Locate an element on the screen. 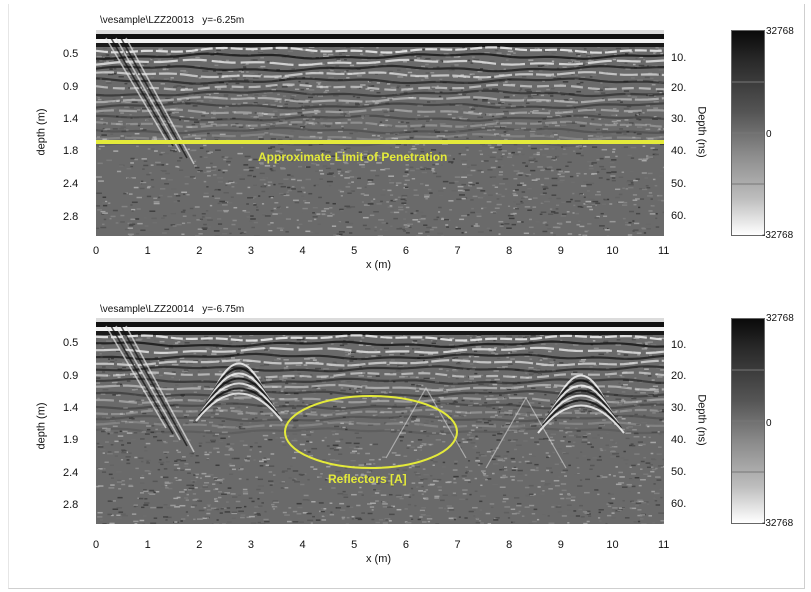  depth-m-tick: 1.8 is located at coordinates (71, 151).